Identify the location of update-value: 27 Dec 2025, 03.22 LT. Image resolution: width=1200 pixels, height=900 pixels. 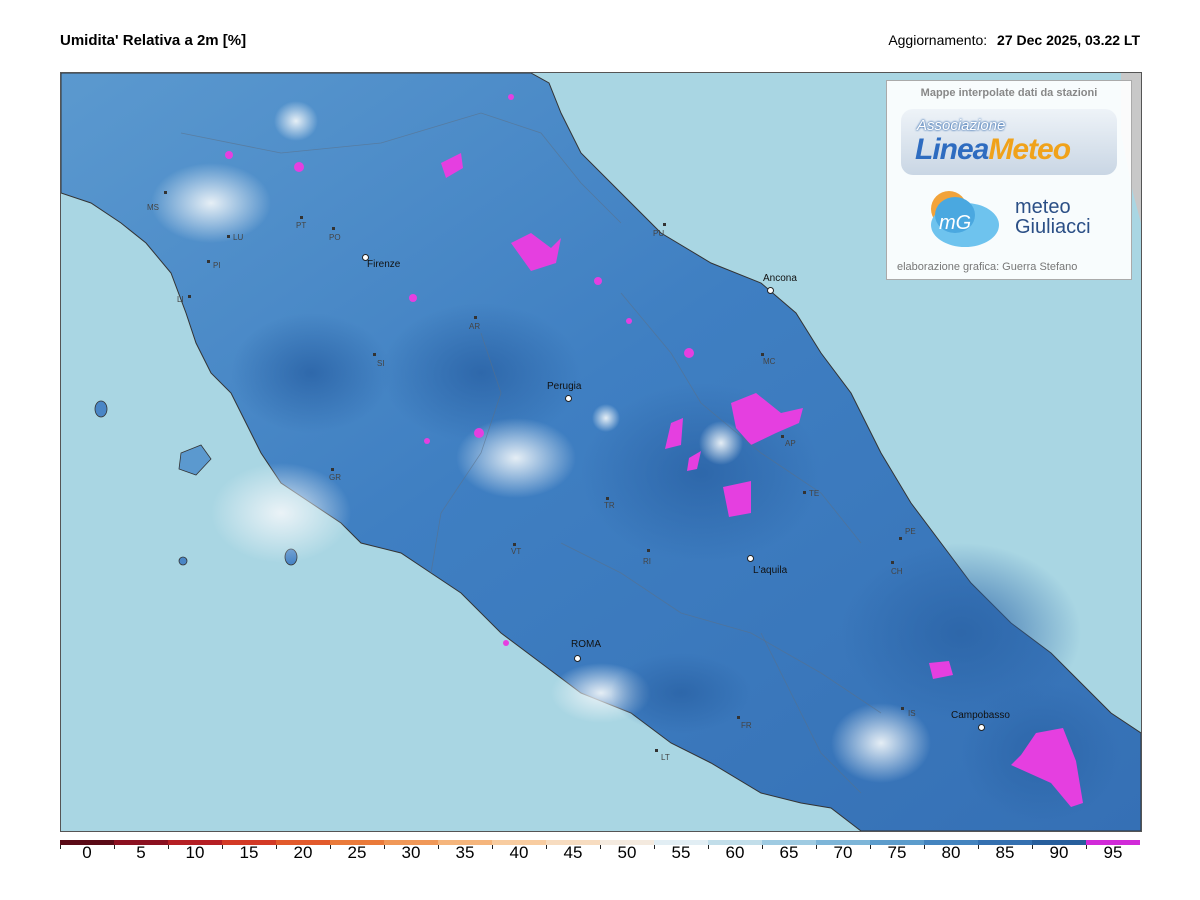
(1068, 40).